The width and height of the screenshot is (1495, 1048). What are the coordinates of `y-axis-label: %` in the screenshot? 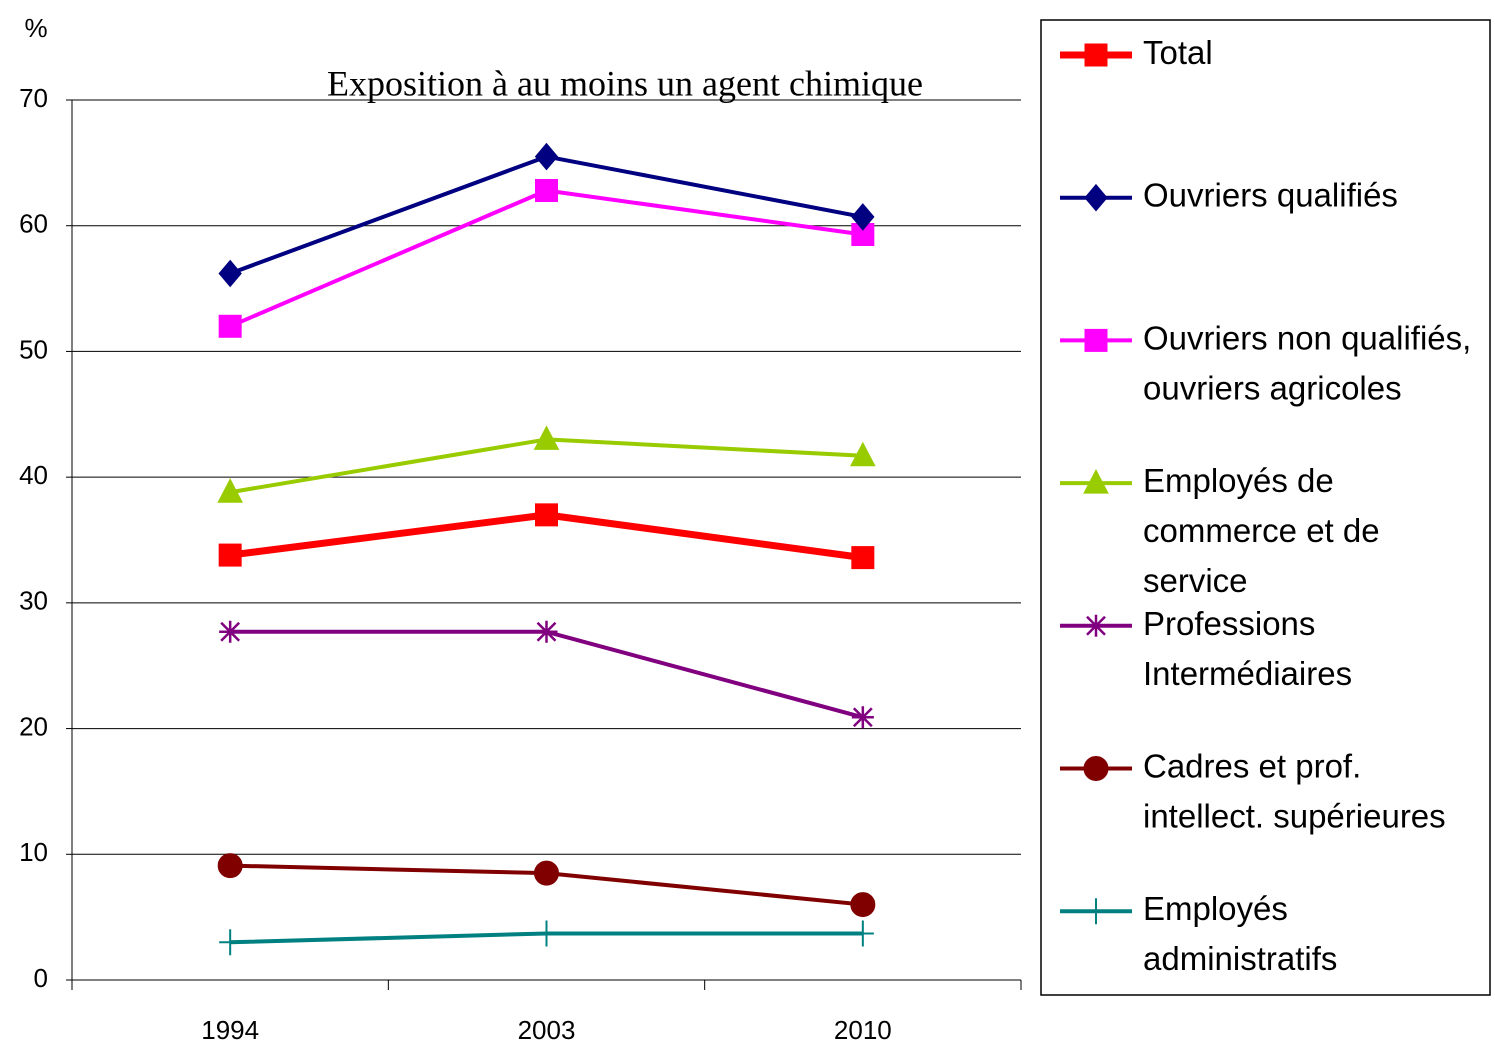 It's located at (35, 28).